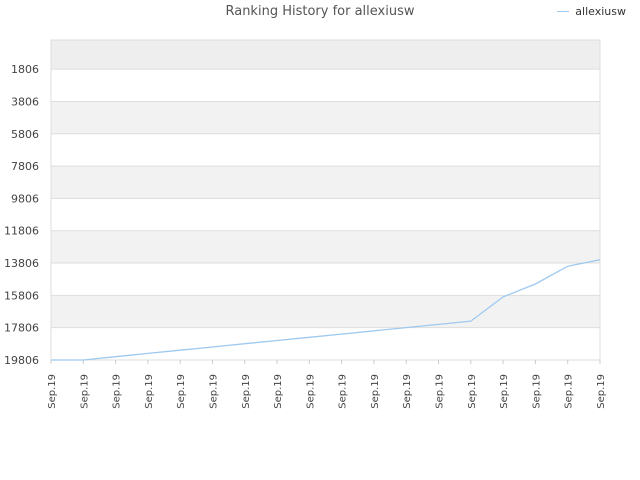 This screenshot has height=480, width=640. What do you see at coordinates (21, 295) in the screenshot?
I see `y-tick-label: 15806` at bounding box center [21, 295].